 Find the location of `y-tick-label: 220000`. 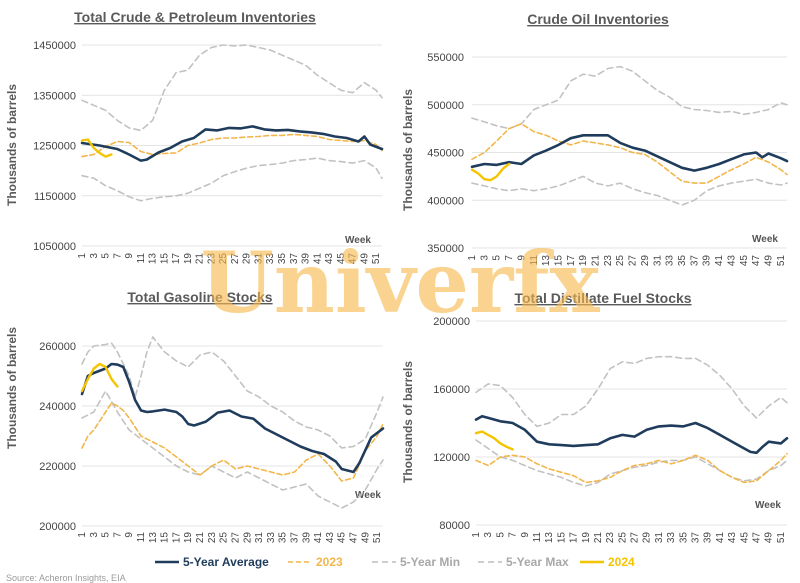

y-tick-label: 220000 is located at coordinates (57, 467).